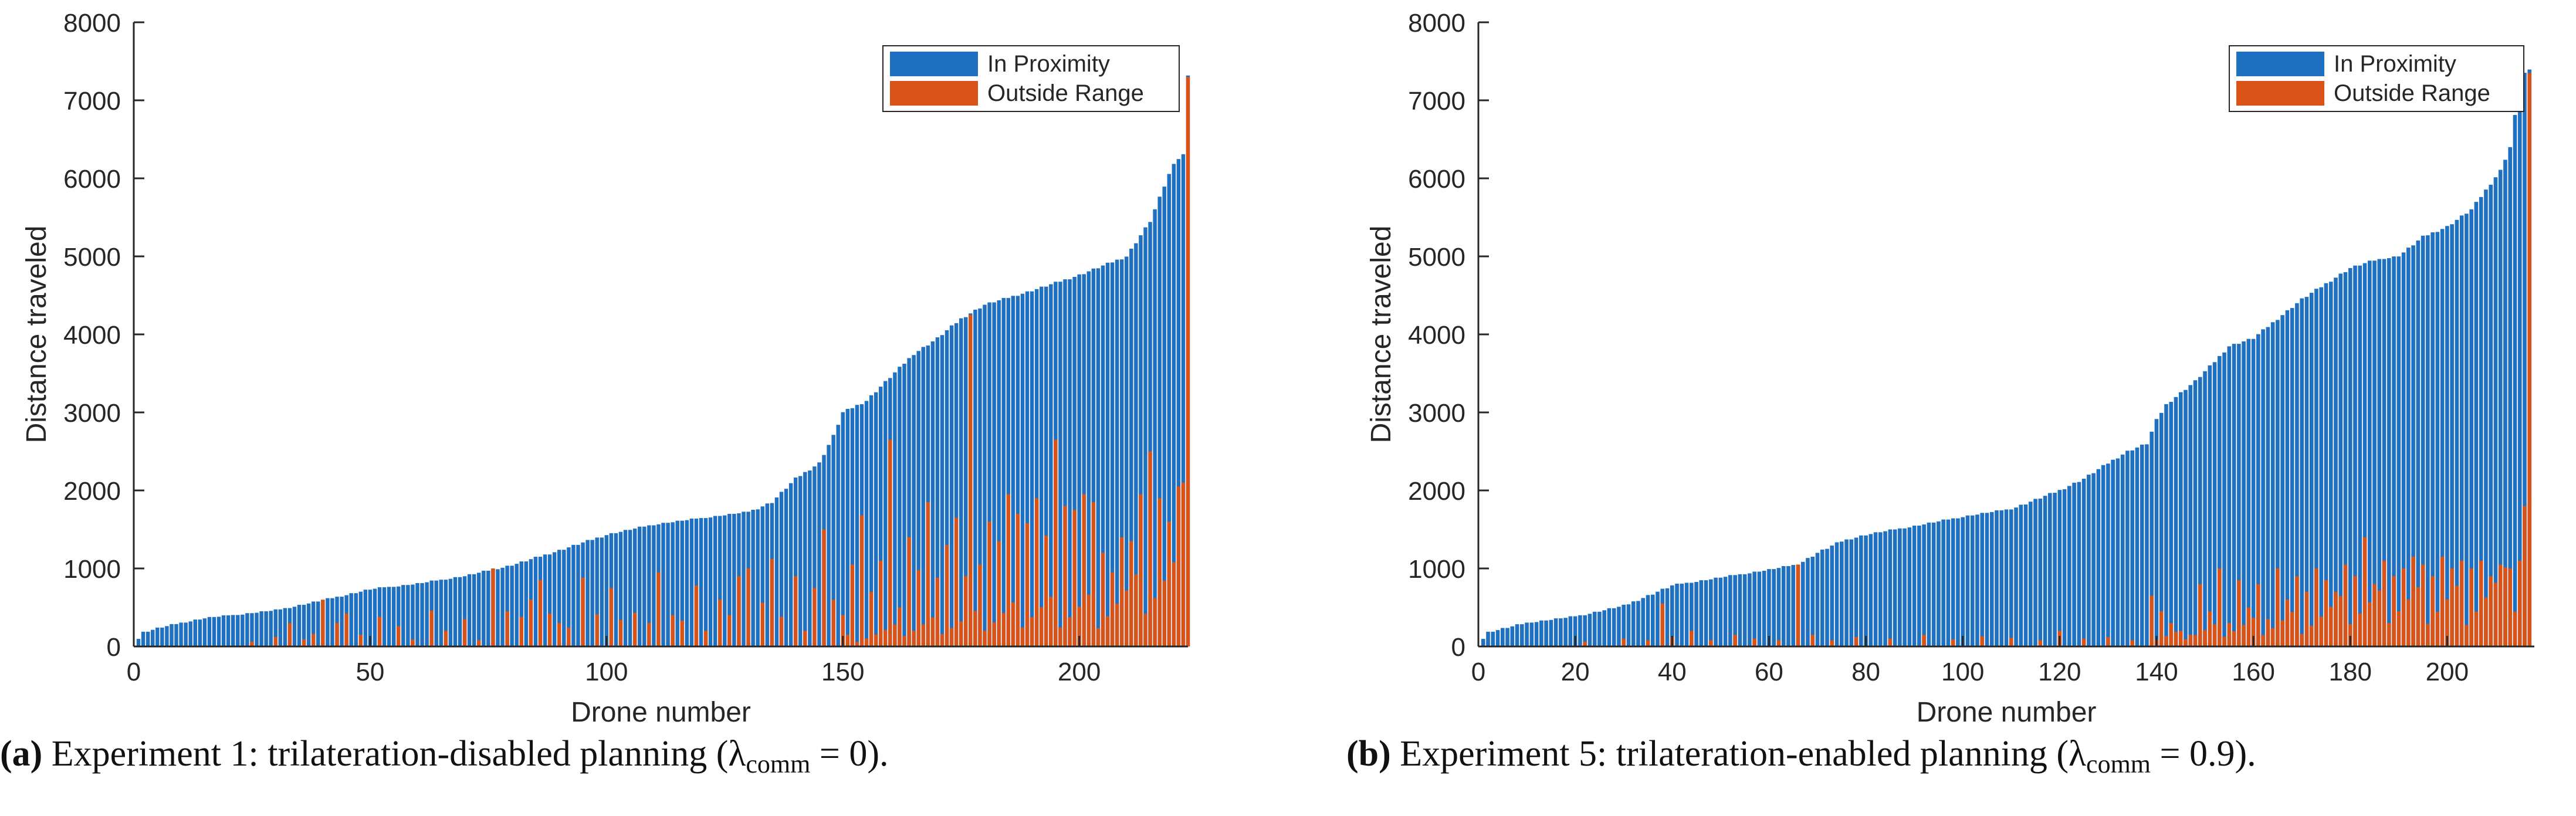 Image resolution: width=2576 pixels, height=816 pixels. I want to click on x-tick-label: 0, so click(1478, 672).